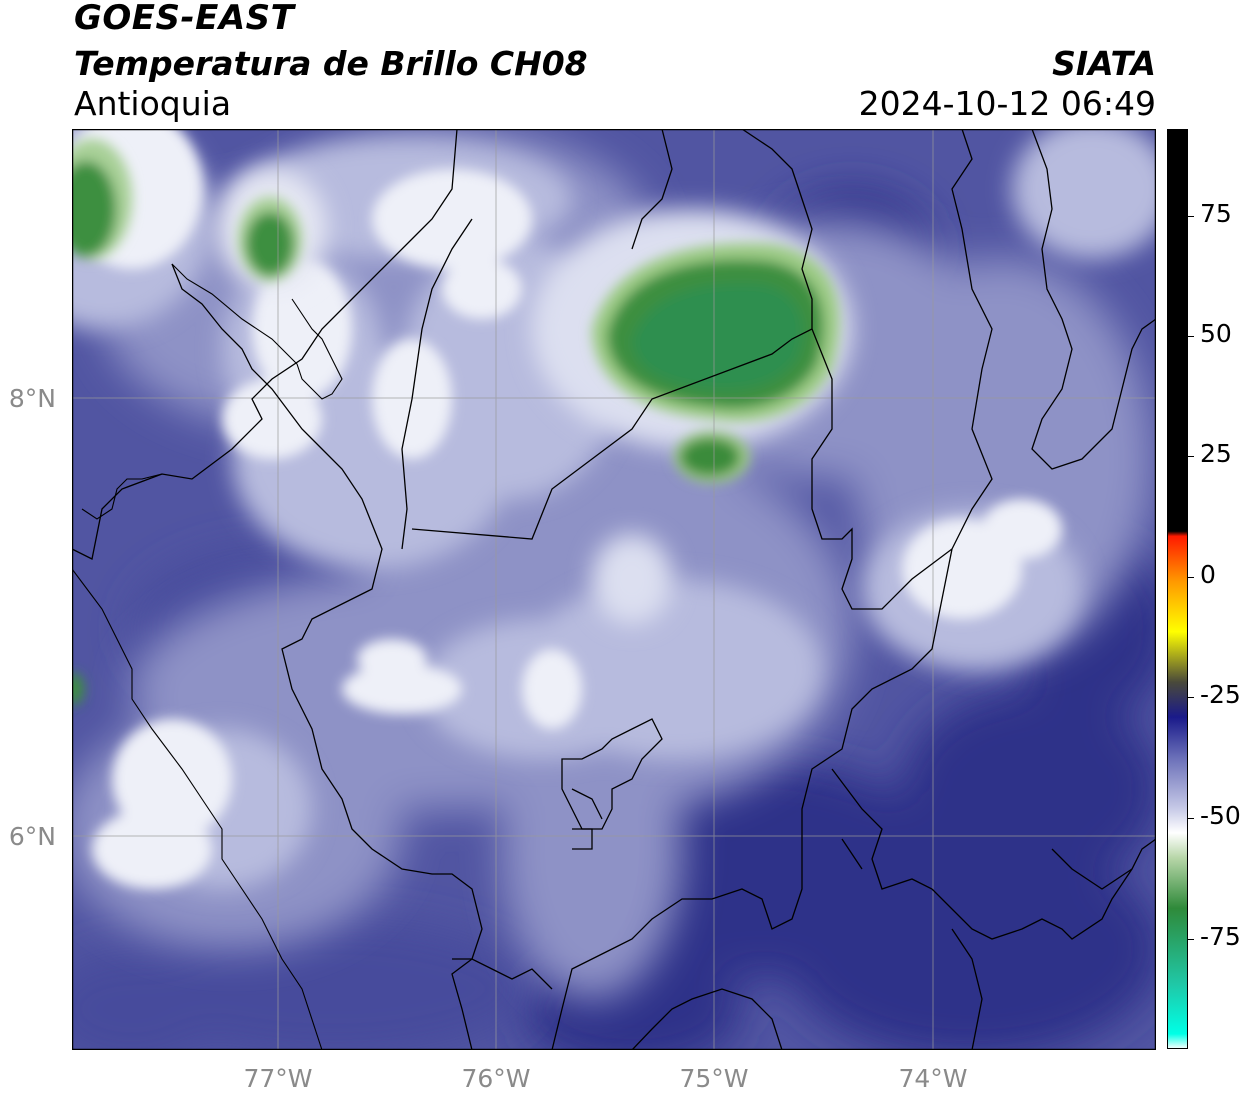 The image size is (1252, 1099). I want to click on colorbar-label-0: 0, so click(1208, 574).